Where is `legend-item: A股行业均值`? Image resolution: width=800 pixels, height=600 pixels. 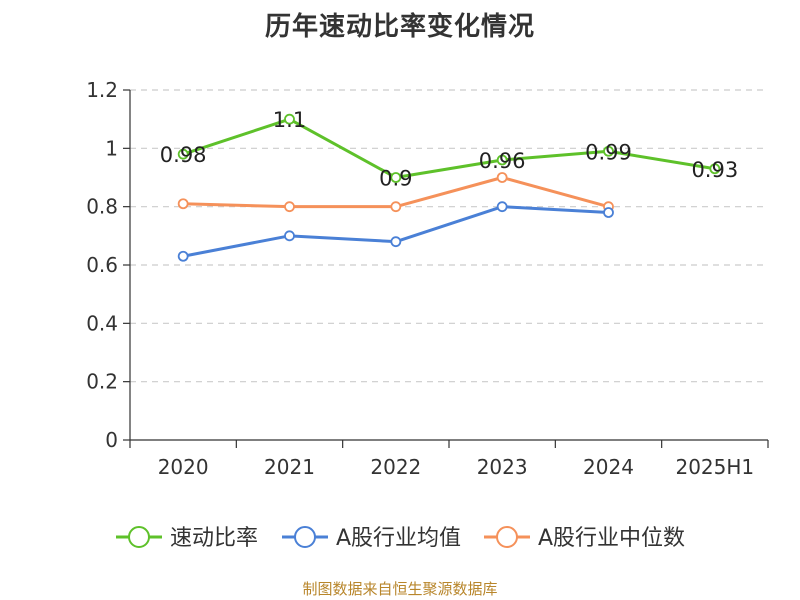
legend-item: A股行业均值 is located at coordinates (371, 538).